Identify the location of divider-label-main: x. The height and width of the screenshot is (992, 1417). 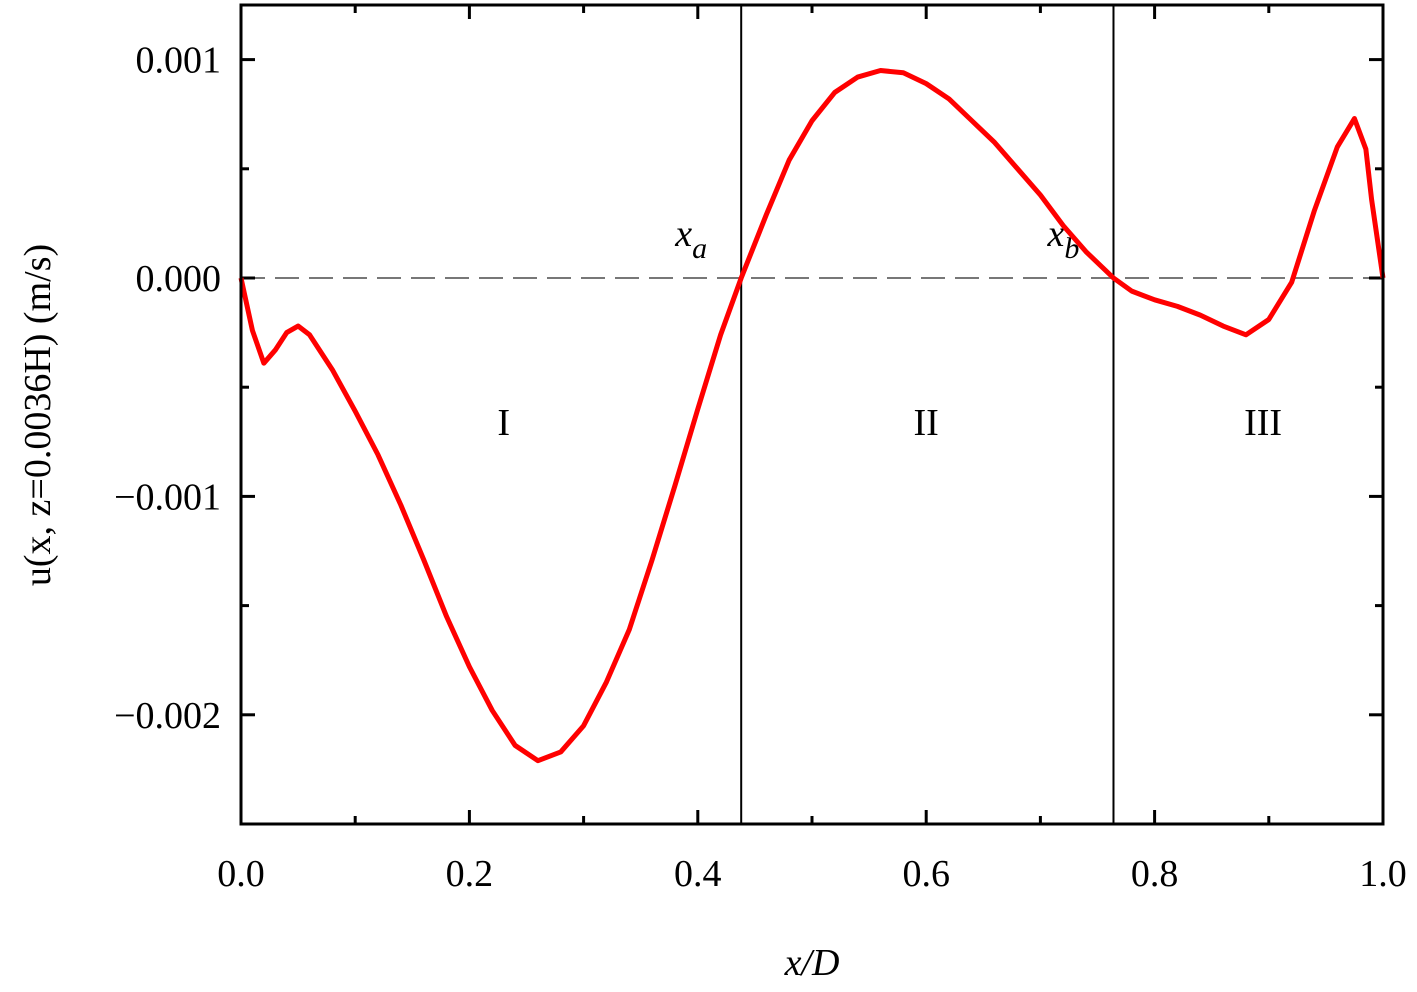
(683, 234).